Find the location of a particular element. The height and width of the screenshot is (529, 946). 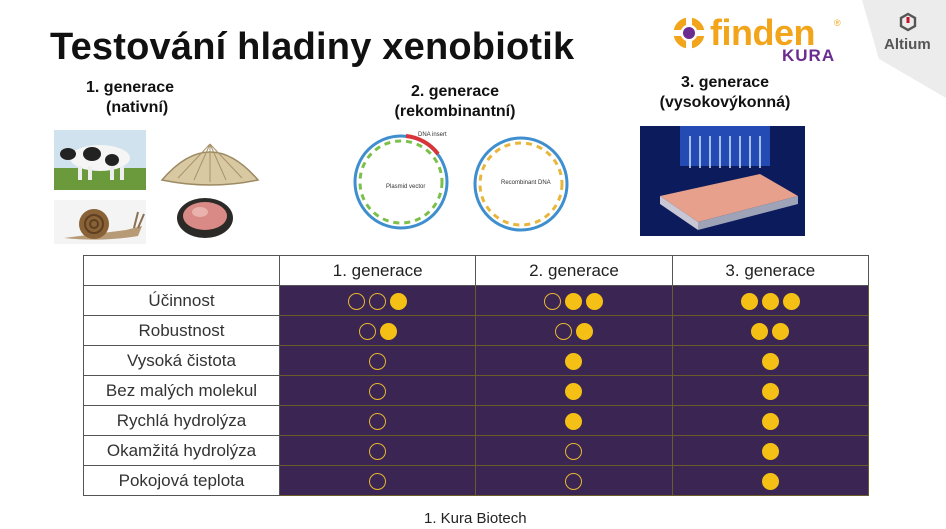

row-label: Robustnost is located at coordinates (181, 330).